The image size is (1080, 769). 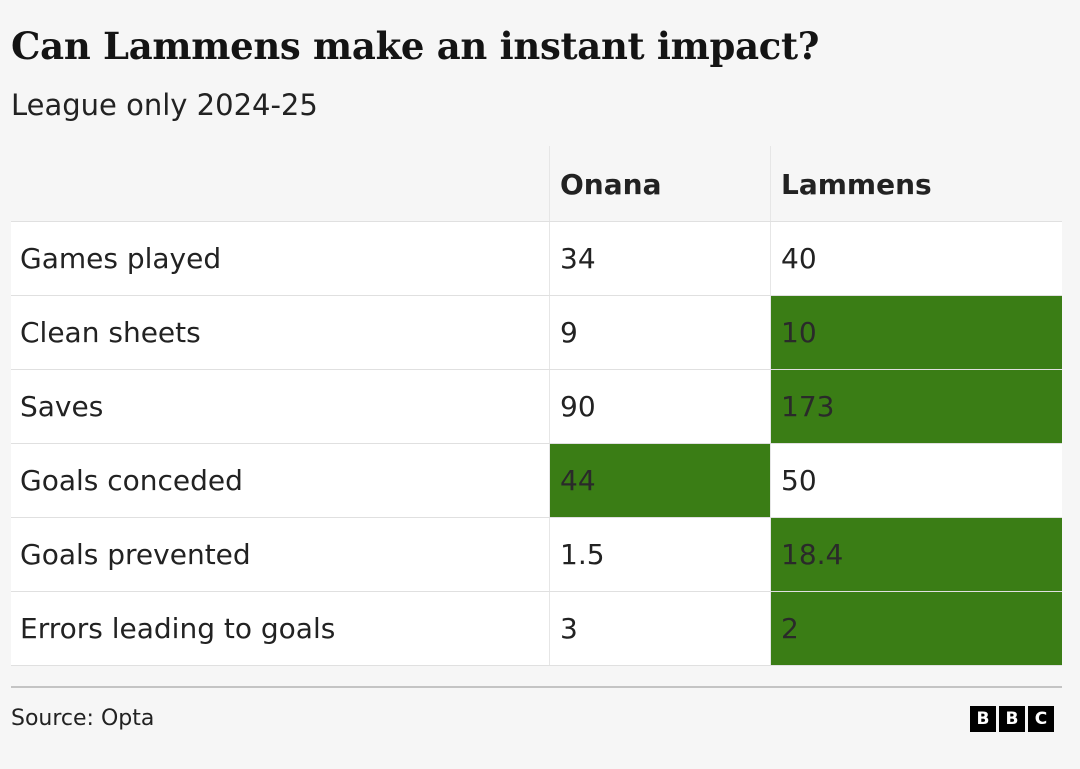 What do you see at coordinates (659, 406) in the screenshot?
I see `onana-value-cell: 90` at bounding box center [659, 406].